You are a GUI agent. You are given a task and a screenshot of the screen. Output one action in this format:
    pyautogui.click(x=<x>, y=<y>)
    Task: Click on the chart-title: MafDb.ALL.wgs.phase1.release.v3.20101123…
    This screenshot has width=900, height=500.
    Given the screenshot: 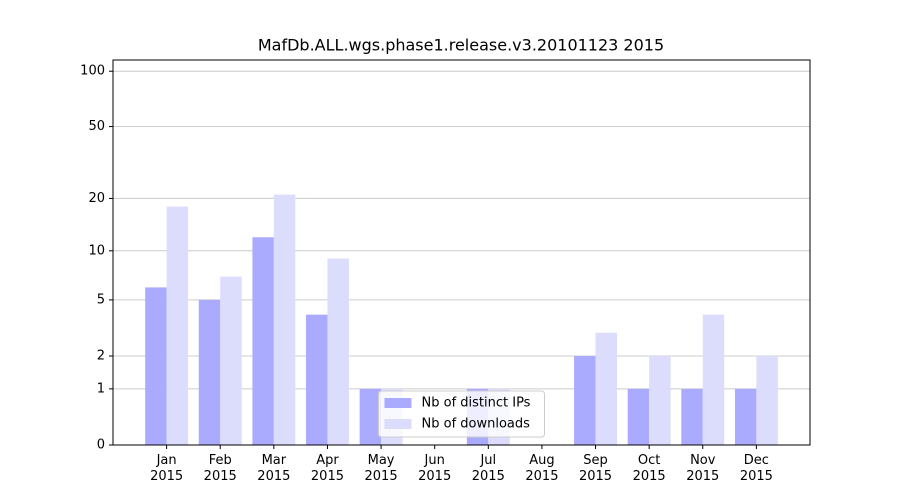 What is the action you would take?
    pyautogui.click(x=461, y=45)
    